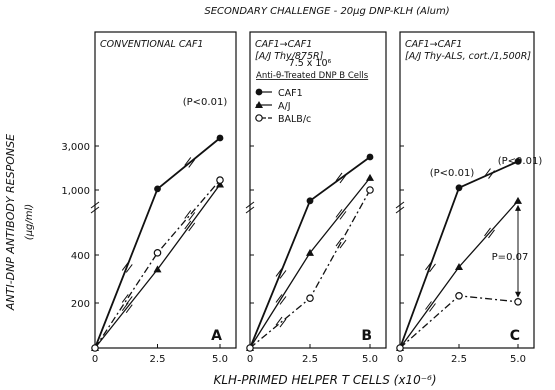 The height and width of the screenshot is (390, 555). I want to click on y-axis-label: ANTI-DNP ANTIBODY RESPONSE, so click(10, 222).